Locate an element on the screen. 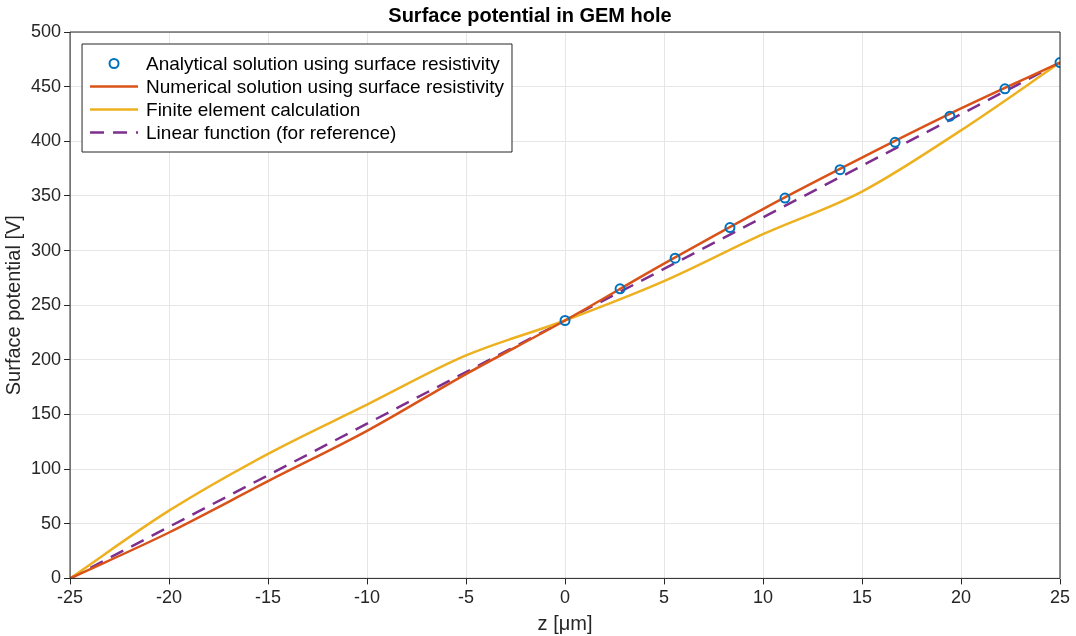  x-tick-label: -5 is located at coordinates (466, 597).